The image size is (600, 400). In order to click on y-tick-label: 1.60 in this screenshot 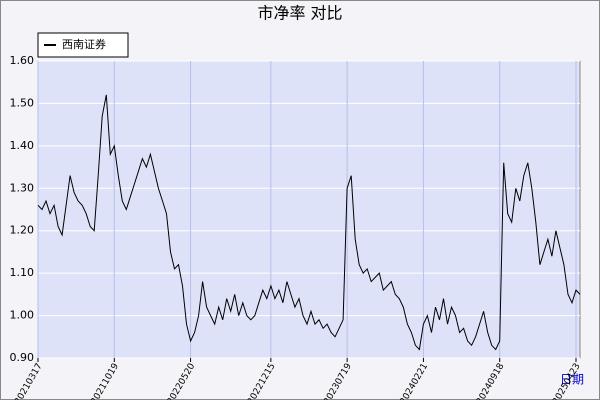, I will do `click(22, 60)`.